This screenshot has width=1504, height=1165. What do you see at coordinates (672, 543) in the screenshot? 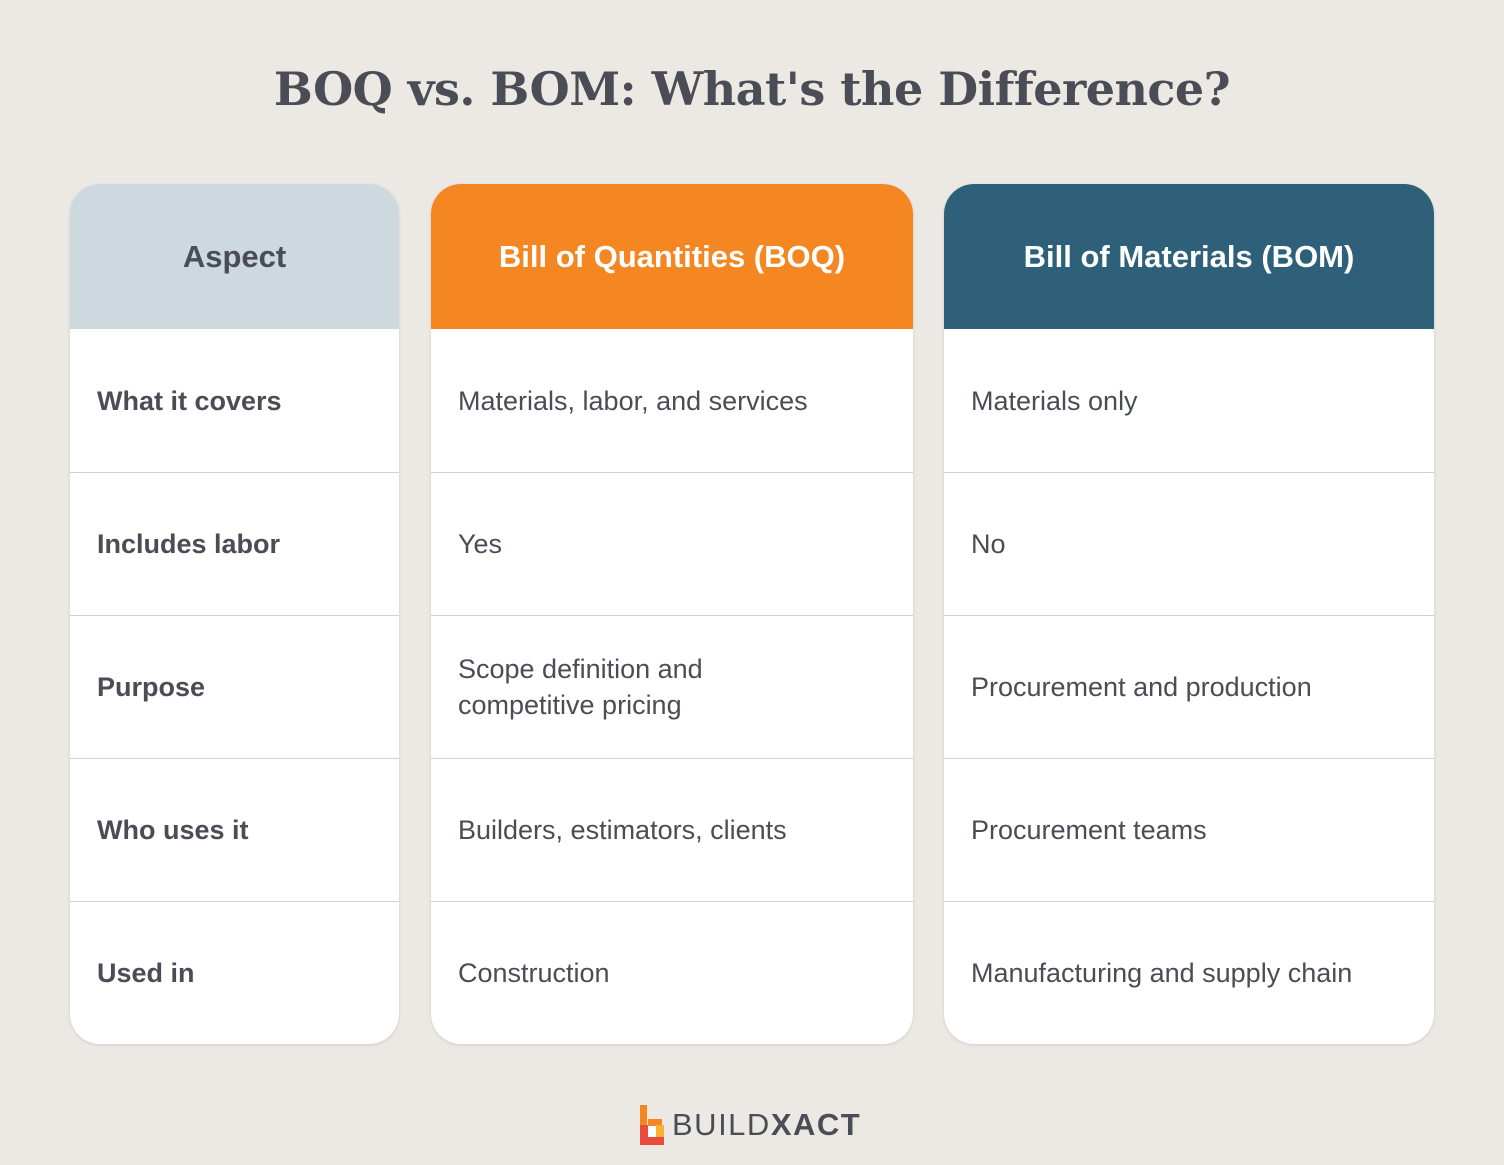
I see `boq-cell: Yes` at bounding box center [672, 543].